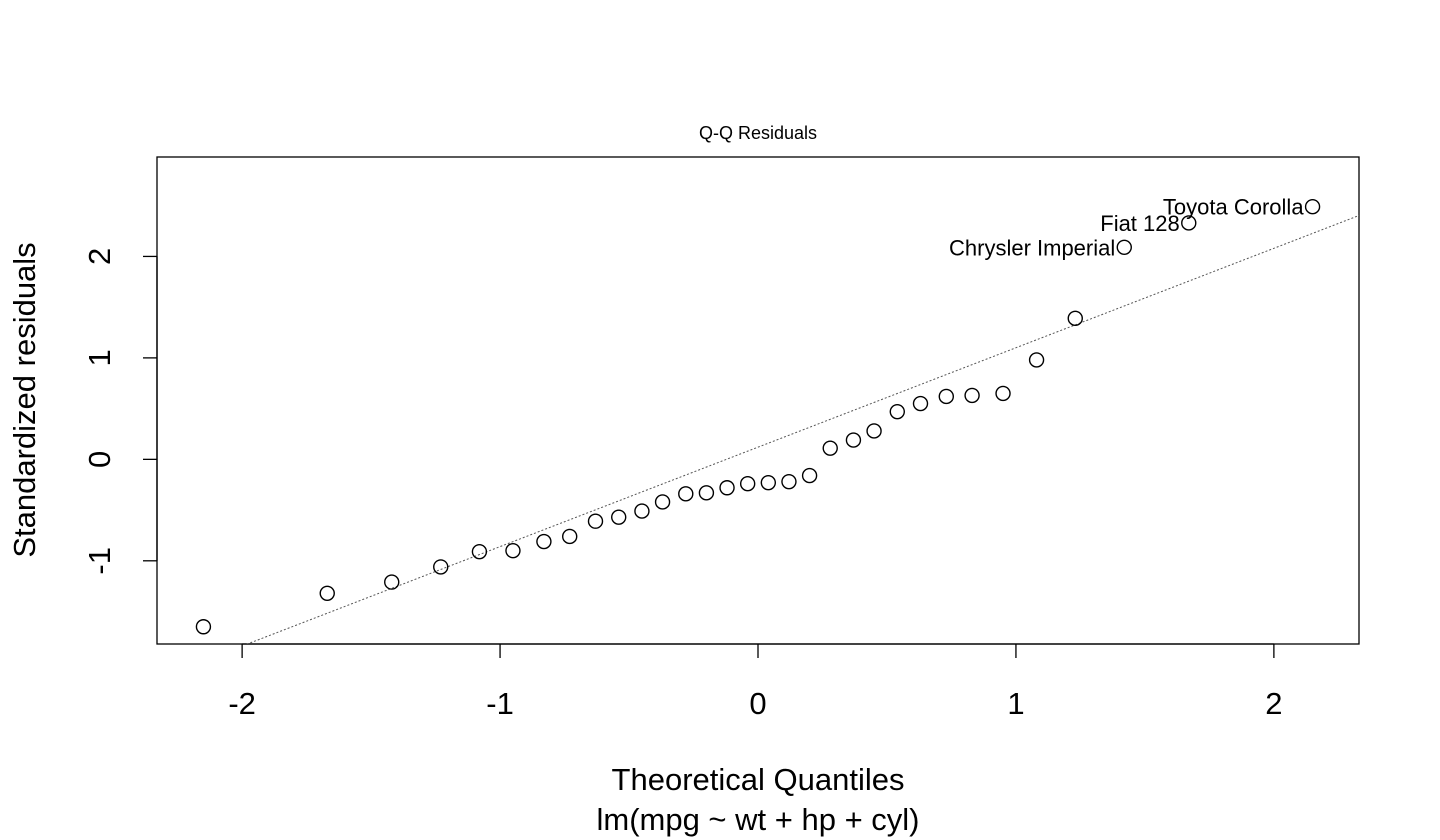  What do you see at coordinates (99, 561) in the screenshot?
I see `y-tick-label: -1` at bounding box center [99, 561].